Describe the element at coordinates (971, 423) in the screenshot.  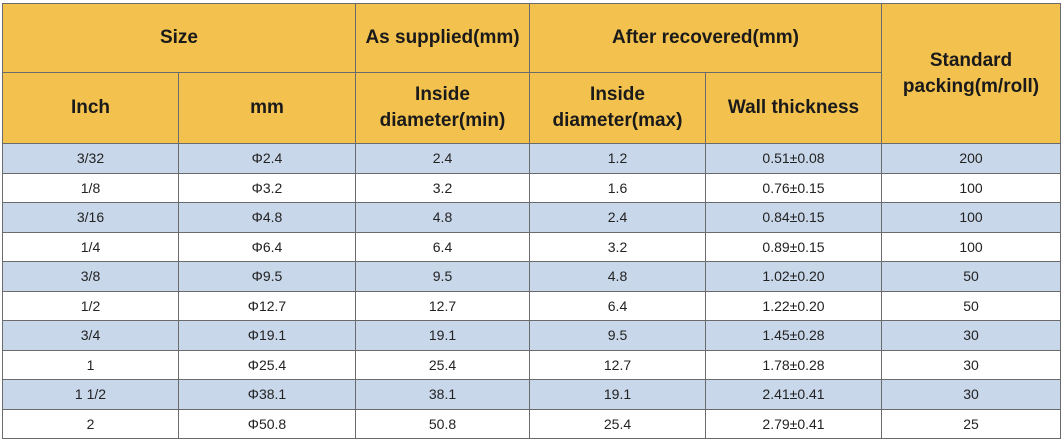
I see `cell-standard-packing: 25` at that location.